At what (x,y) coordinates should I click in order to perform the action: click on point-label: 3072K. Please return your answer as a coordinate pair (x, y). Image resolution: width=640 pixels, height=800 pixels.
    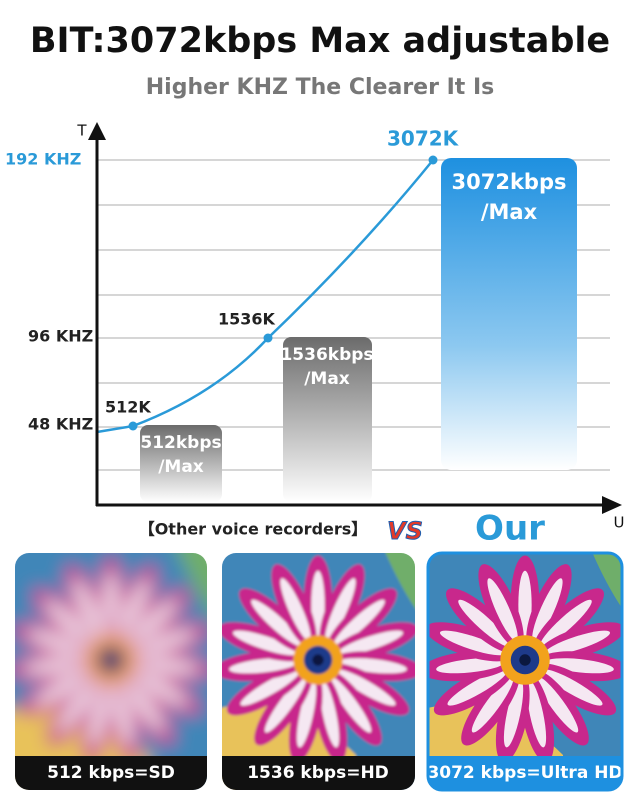
    Looking at the image, I should click on (423, 139).